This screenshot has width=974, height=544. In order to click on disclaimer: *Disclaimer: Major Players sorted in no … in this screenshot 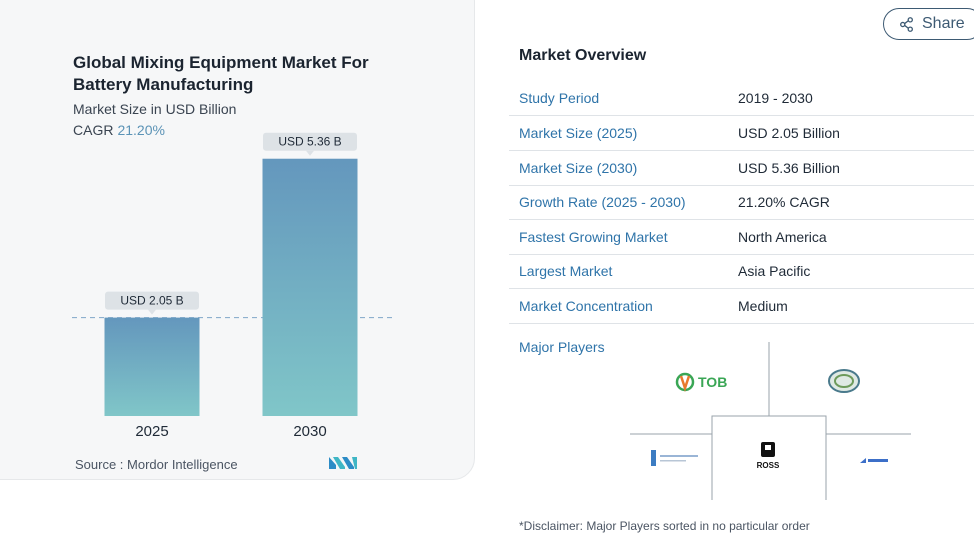, I will do `click(664, 526)`.